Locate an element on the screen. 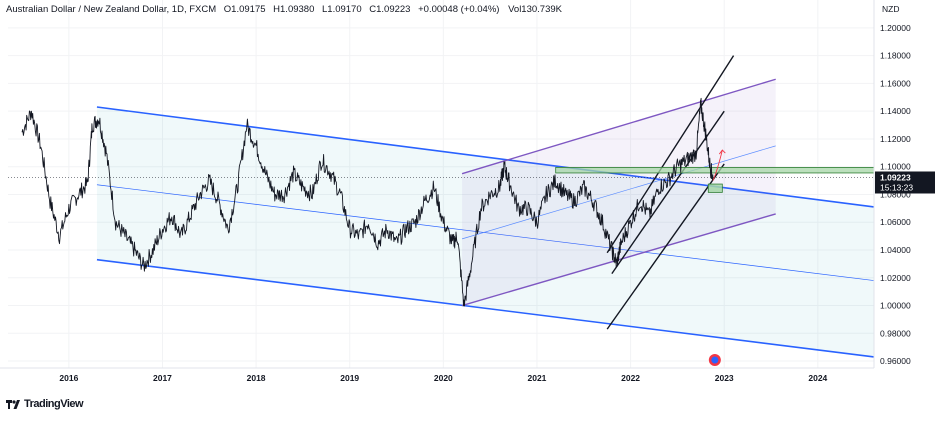 Image resolution: width=936 pixels, height=421 pixels. low-value: L1.09170 is located at coordinates (342, 9).